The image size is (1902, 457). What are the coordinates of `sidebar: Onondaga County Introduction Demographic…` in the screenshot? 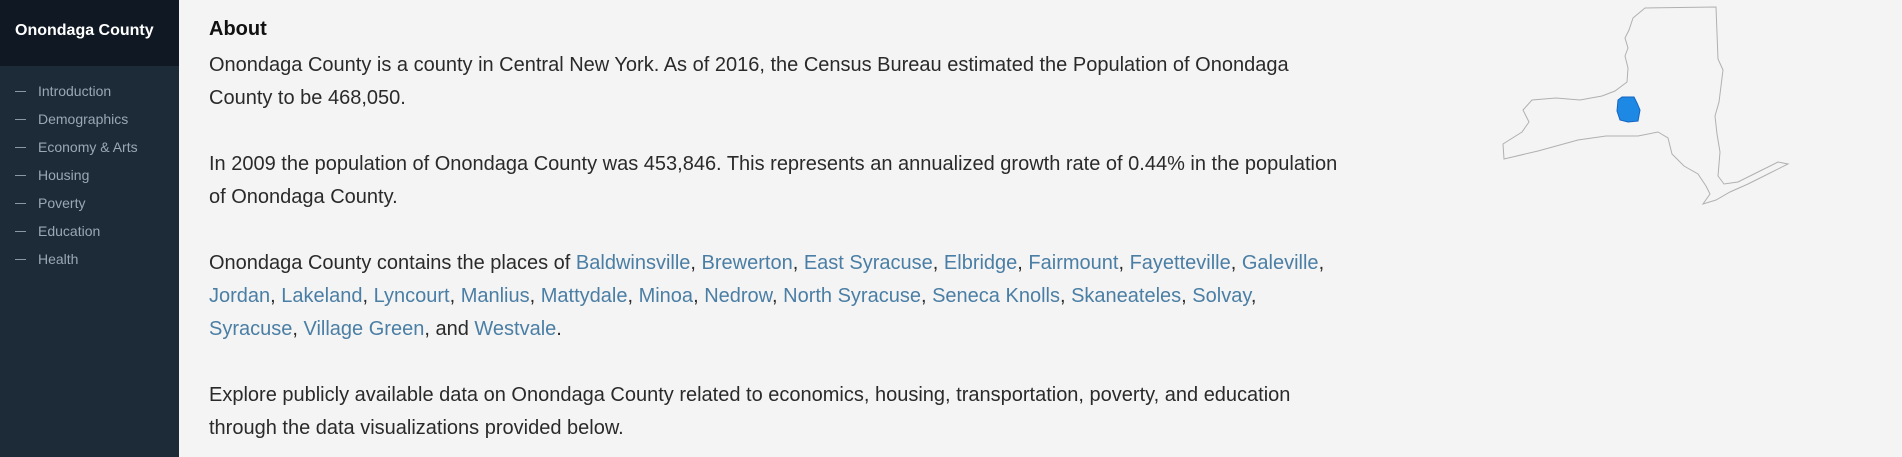 It's located at (89, 228).